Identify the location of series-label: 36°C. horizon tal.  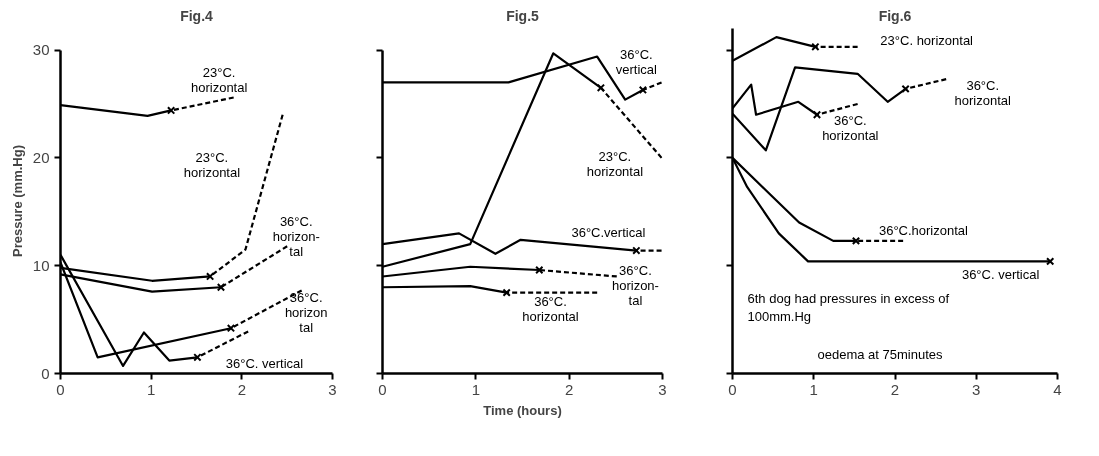
(306, 312).